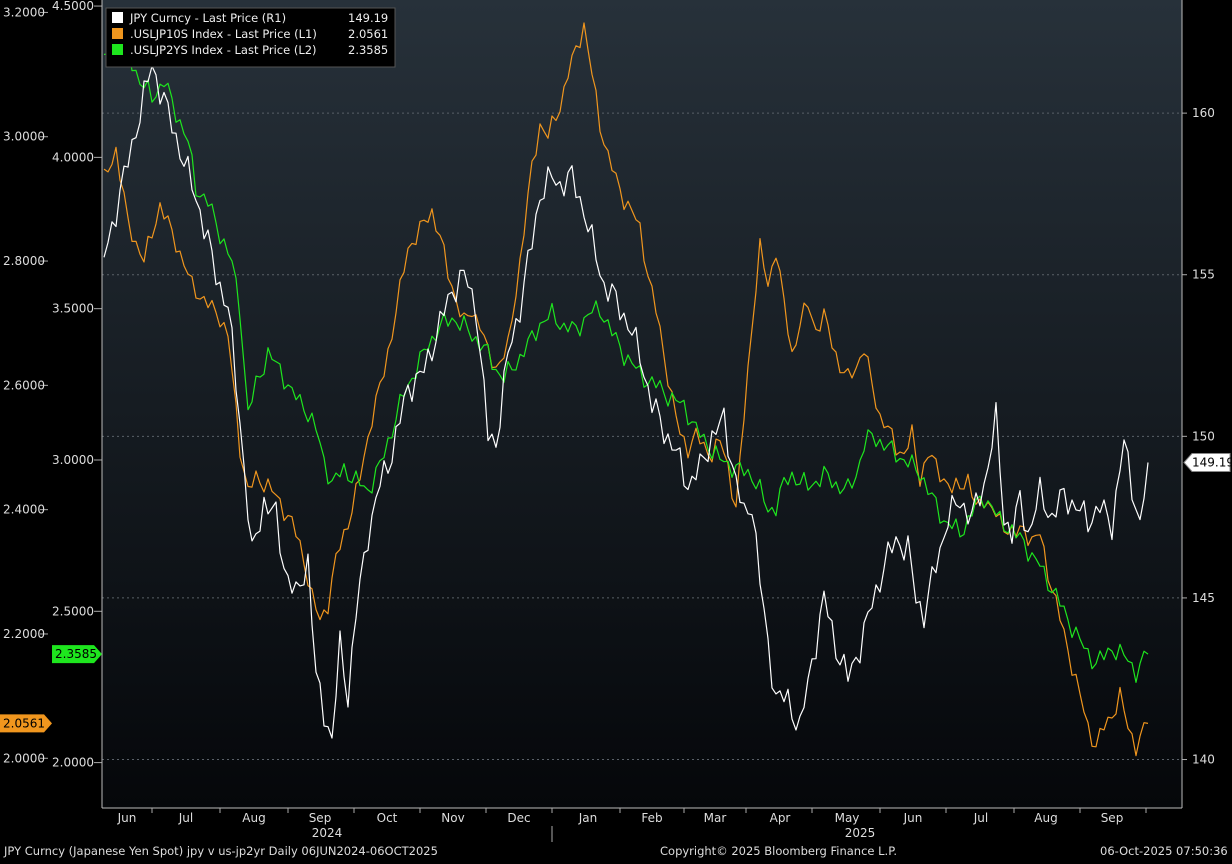 The image size is (1232, 864). I want to click on footer-copyright: Copyright© 2025 Bloomberg Finance L.P., so click(778, 851).